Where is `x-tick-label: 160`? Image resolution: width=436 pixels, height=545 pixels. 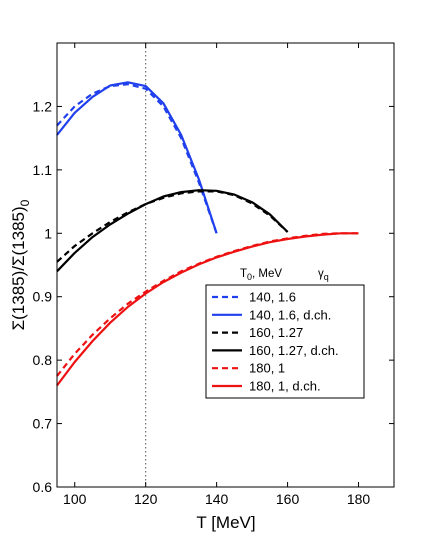
x-tick-label: 160 is located at coordinates (288, 499).